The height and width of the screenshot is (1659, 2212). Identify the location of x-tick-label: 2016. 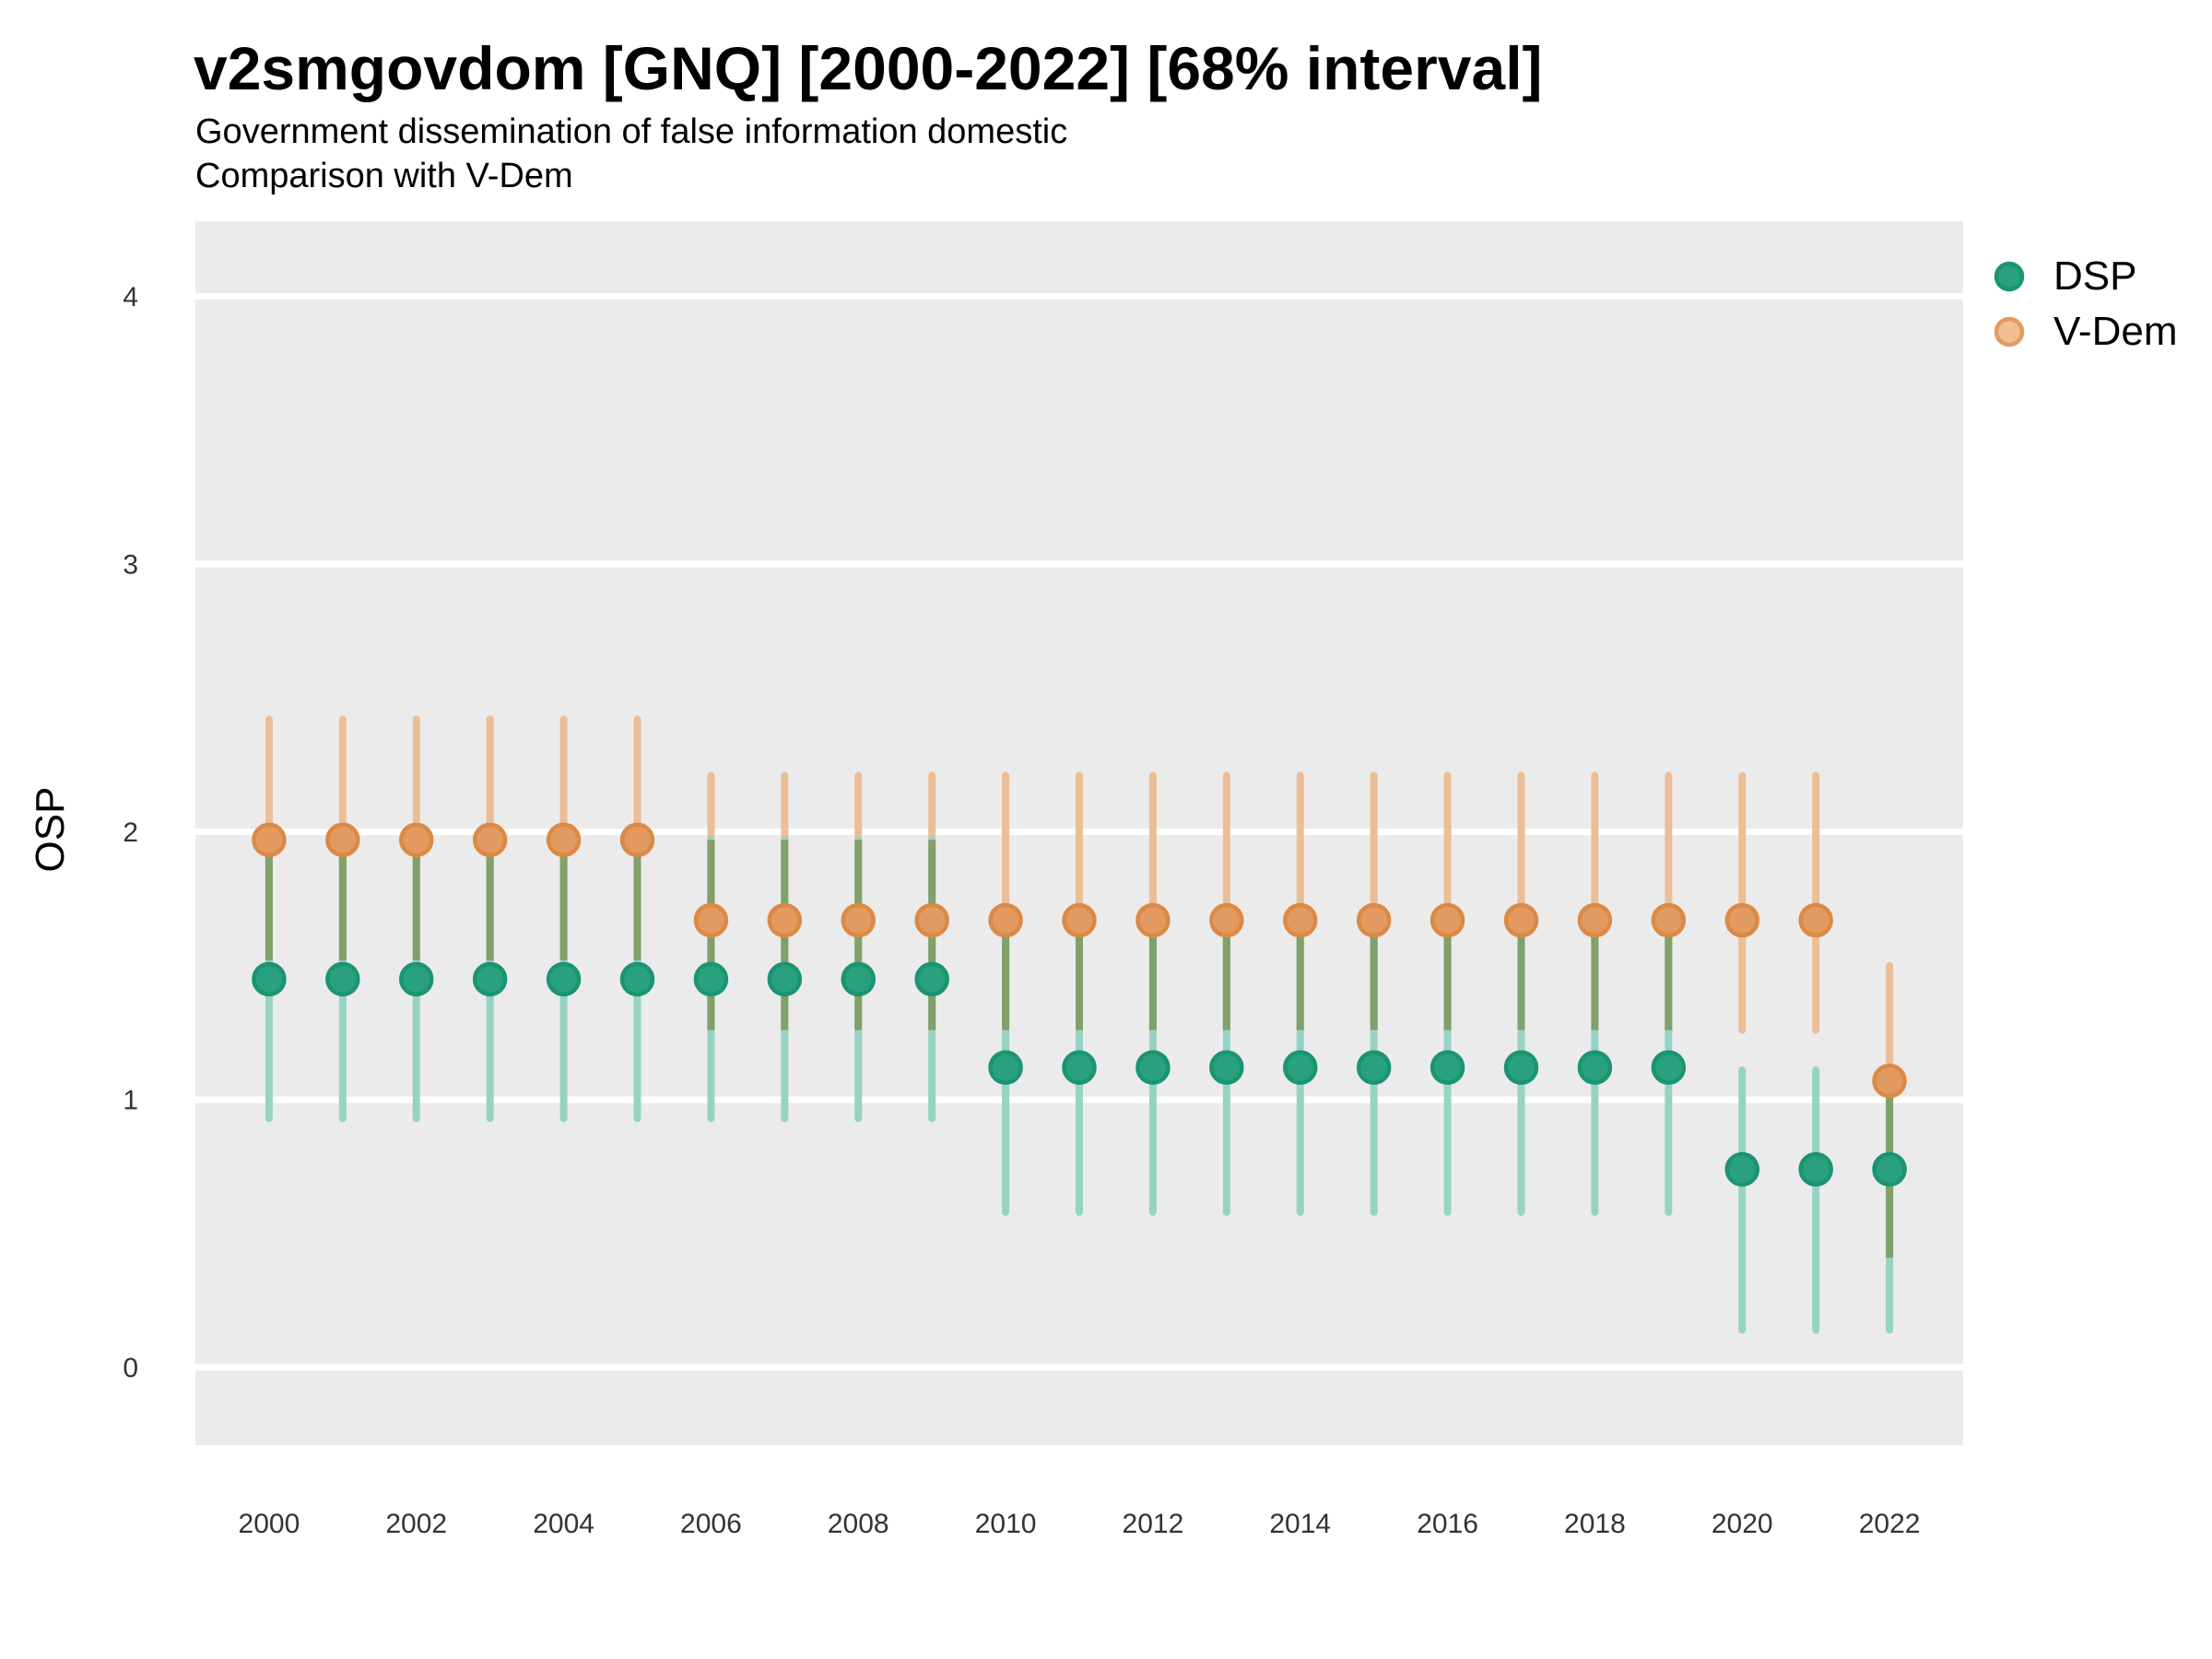
(1447, 1524).